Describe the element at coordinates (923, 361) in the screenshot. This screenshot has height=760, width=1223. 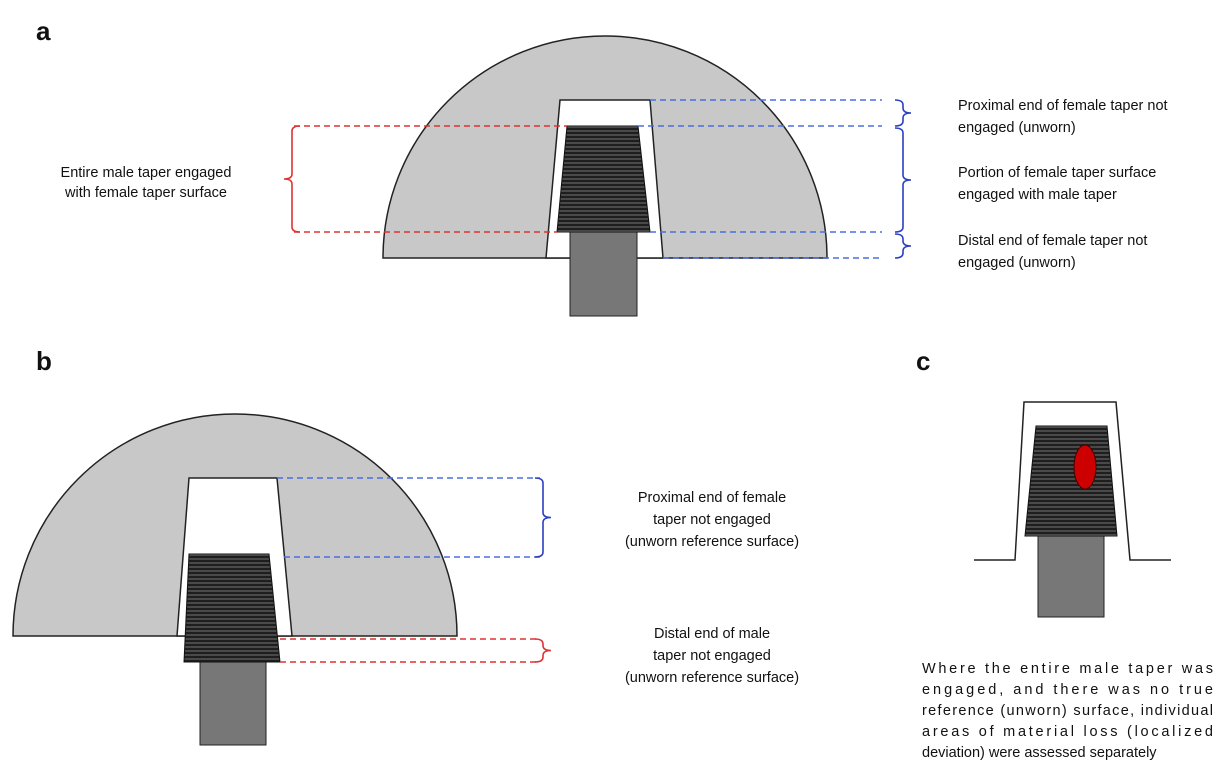
I see `panel-label: c` at that location.